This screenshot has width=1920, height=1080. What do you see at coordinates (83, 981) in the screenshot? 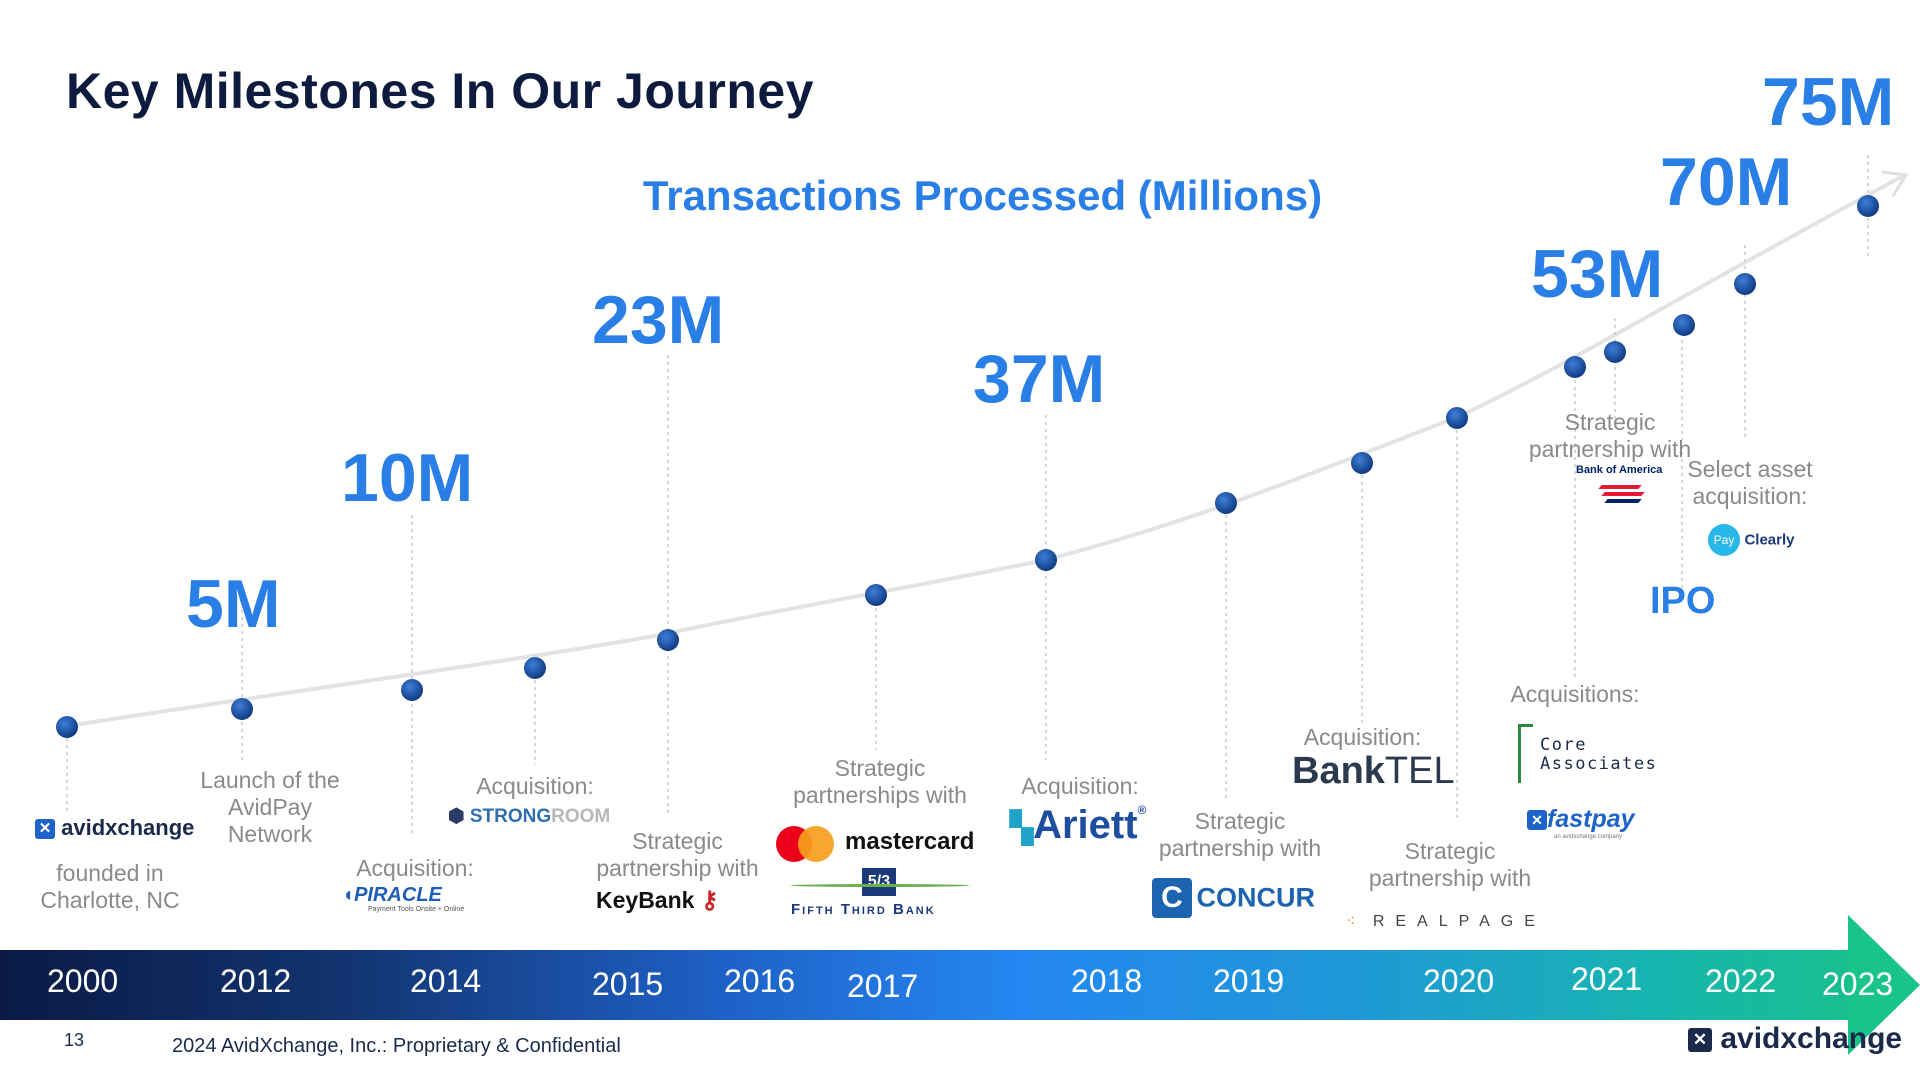
I see `year-2000: 2000` at bounding box center [83, 981].